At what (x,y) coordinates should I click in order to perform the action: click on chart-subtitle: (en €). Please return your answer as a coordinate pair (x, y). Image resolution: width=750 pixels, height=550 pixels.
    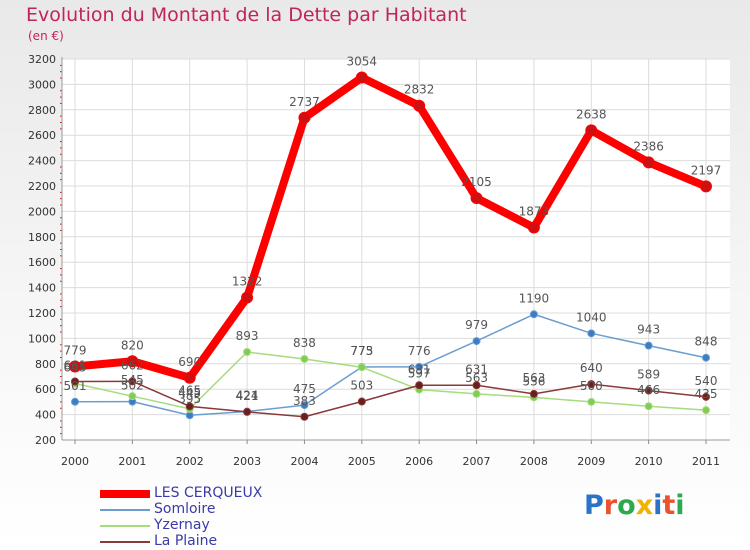
    Looking at the image, I should click on (46, 36).